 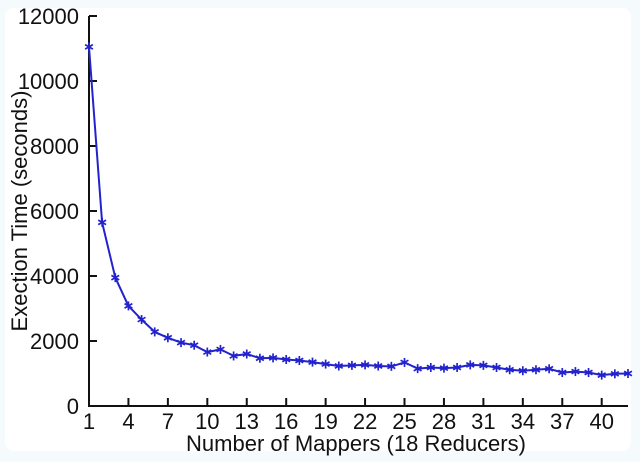 I want to click on x-tick-label: 1, so click(x=89, y=421).